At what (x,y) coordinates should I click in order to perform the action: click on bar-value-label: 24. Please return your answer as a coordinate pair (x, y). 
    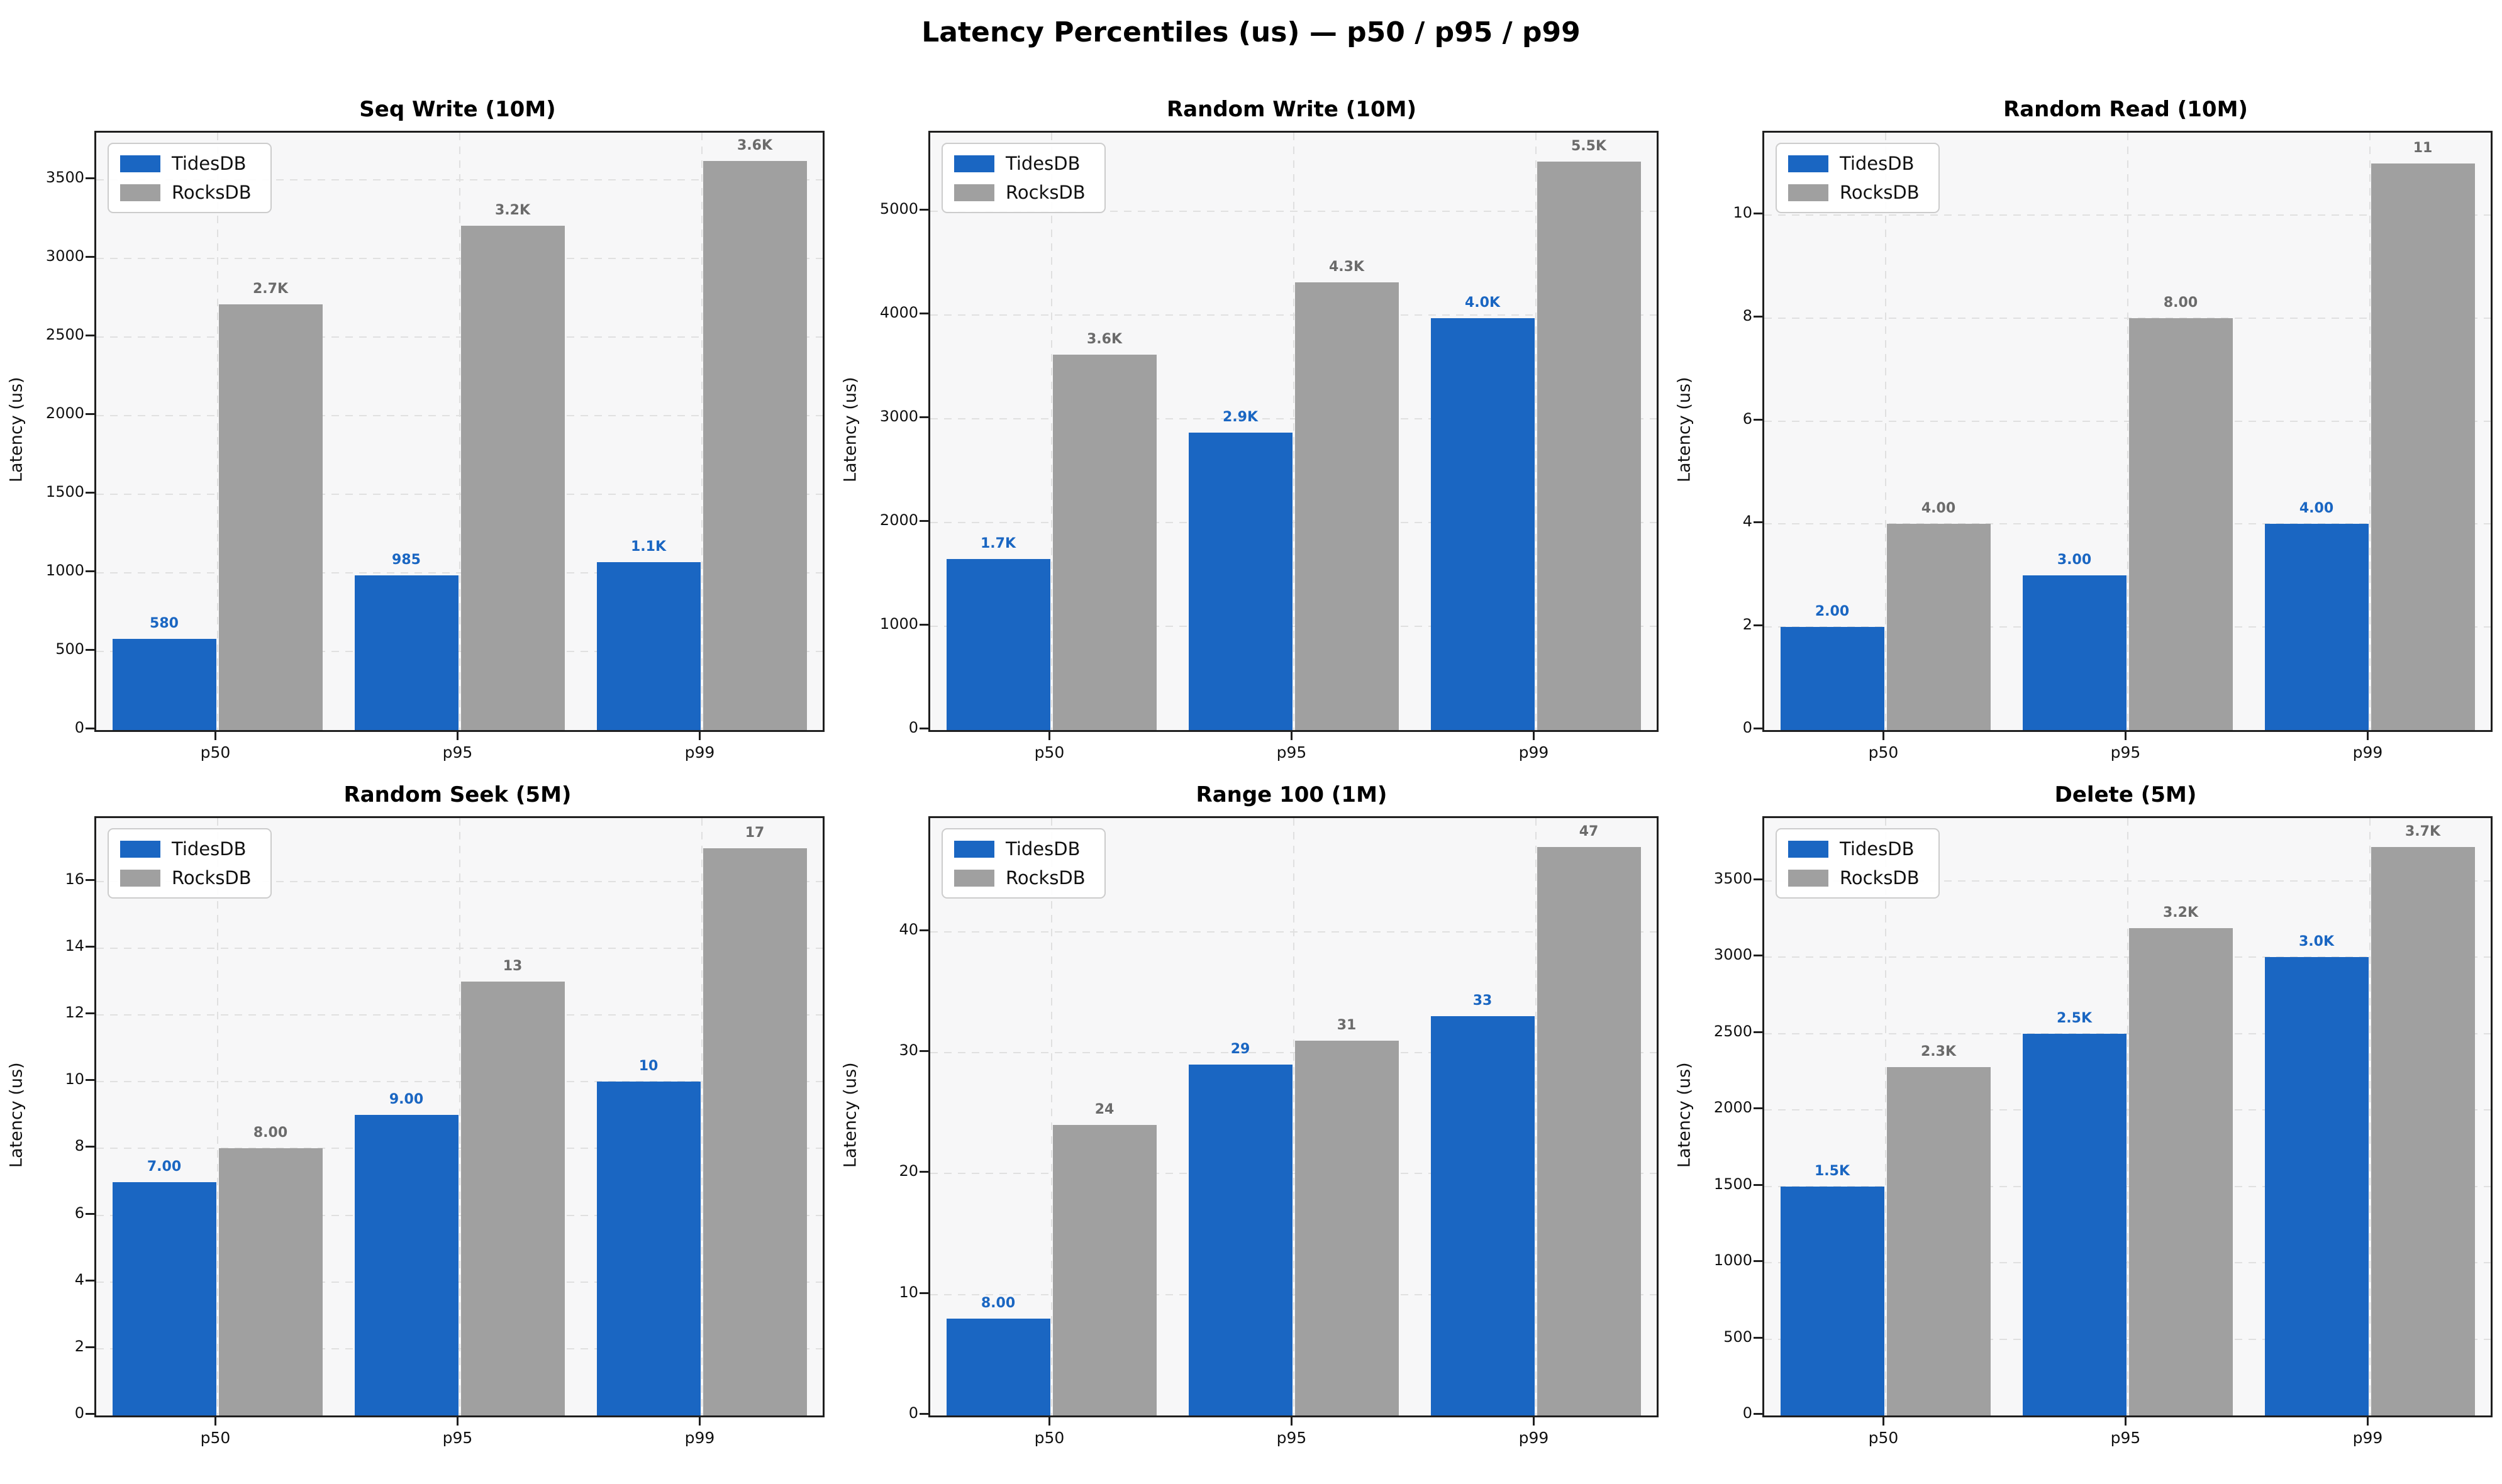
    Looking at the image, I should click on (1104, 1110).